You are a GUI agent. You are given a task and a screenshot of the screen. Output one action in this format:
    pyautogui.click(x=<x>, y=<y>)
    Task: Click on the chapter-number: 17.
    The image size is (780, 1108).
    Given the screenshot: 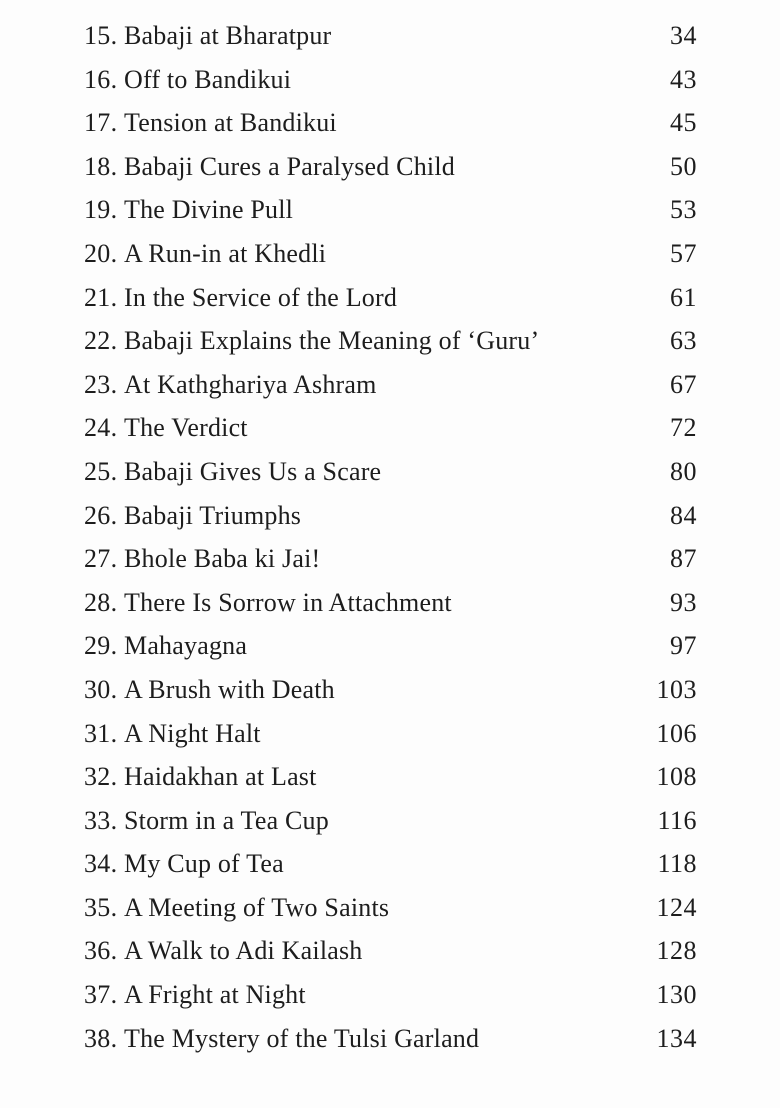 What is the action you would take?
    pyautogui.click(x=101, y=123)
    